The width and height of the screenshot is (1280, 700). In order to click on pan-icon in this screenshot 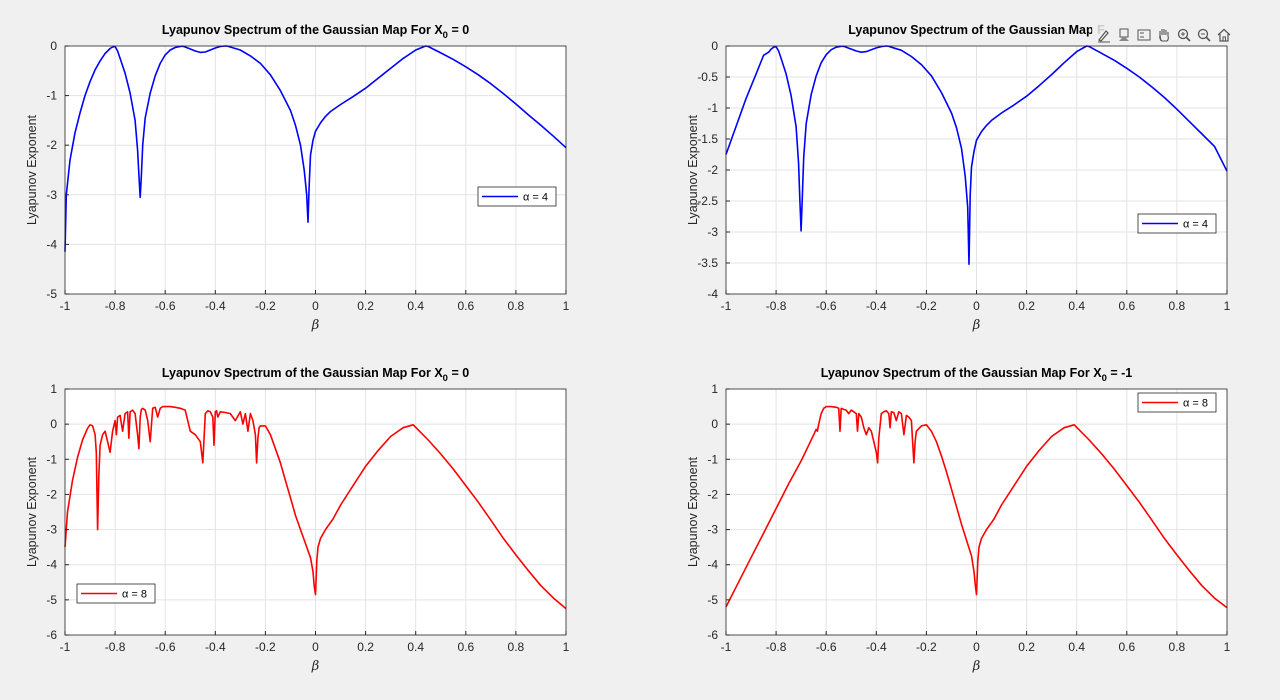, I will do `click(1163, 35)`.